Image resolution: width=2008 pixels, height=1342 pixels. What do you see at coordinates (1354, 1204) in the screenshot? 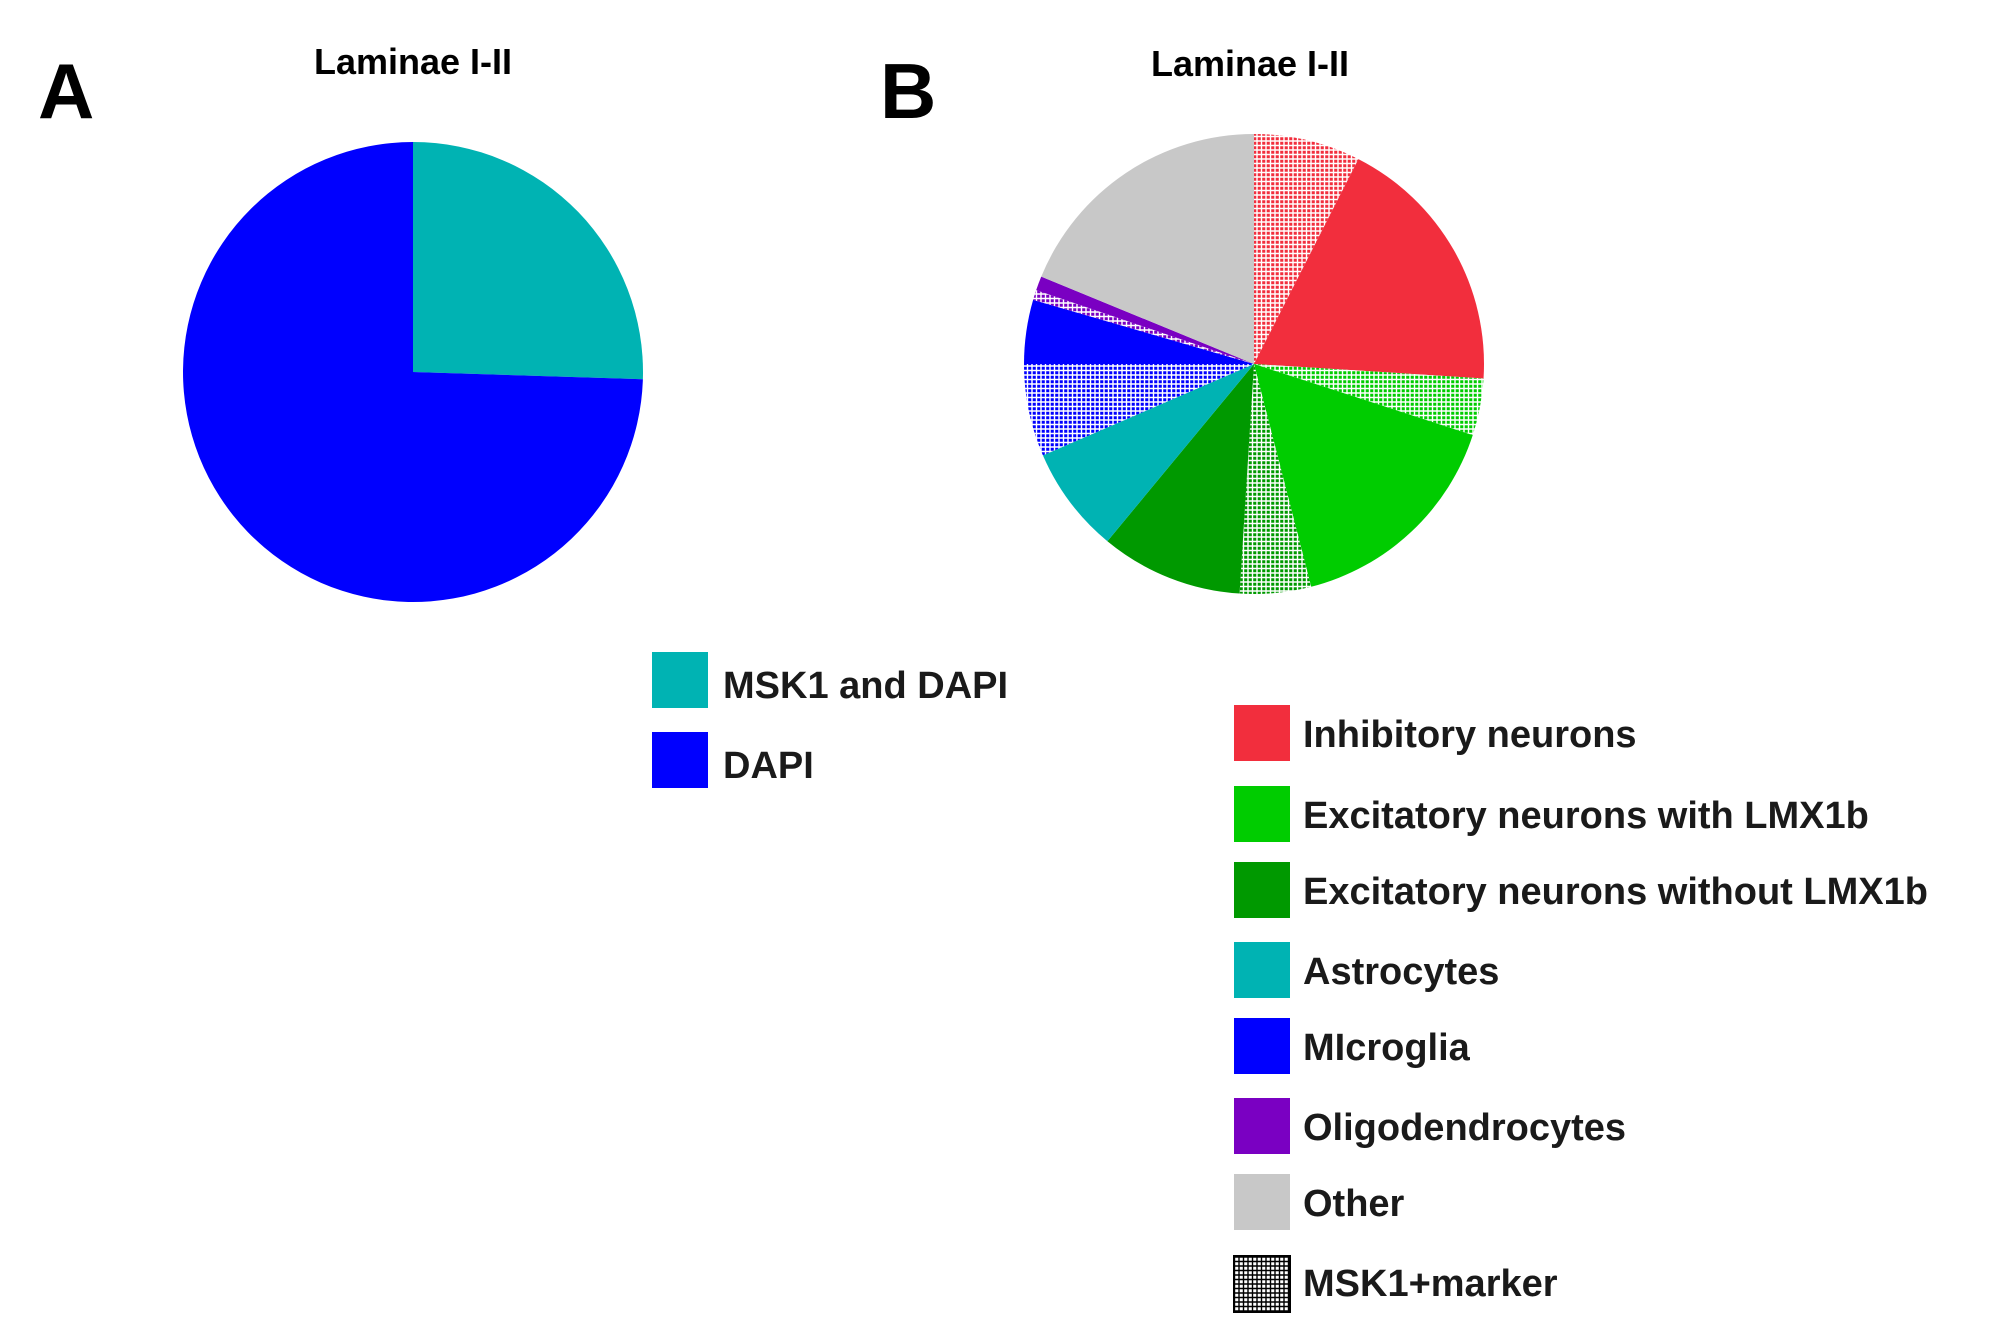
I see `legend-label-other: Other` at bounding box center [1354, 1204].